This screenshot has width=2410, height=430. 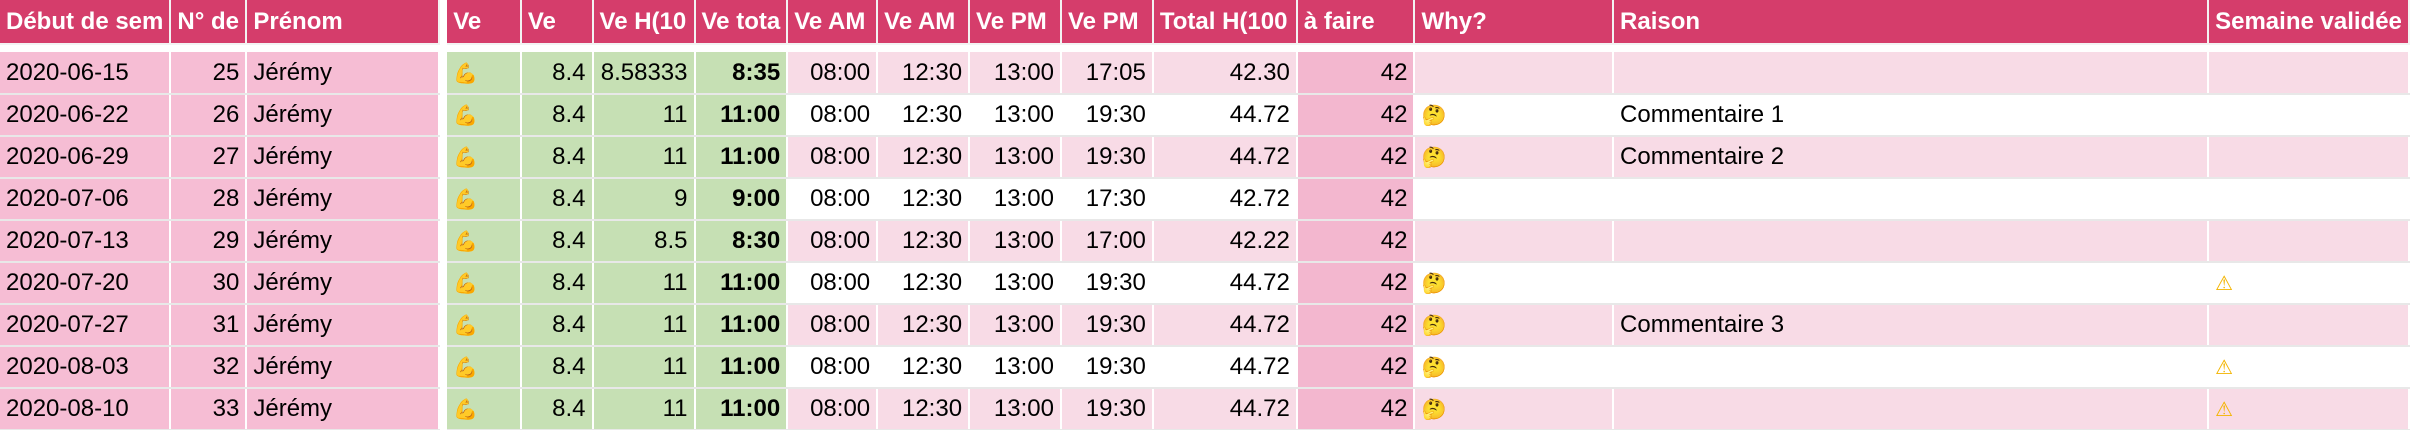 What do you see at coordinates (1356, 22) in the screenshot?
I see `header-a-faire: à faire` at bounding box center [1356, 22].